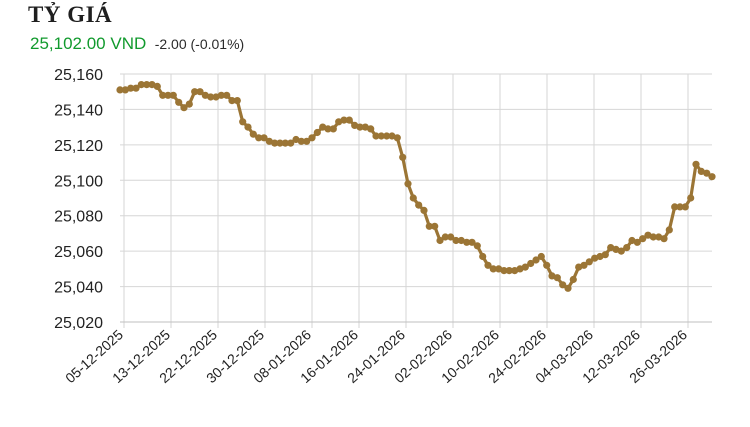  I want to click on price-quote: 25,102.00 VND -2.00 (-0.01%), so click(137, 44).